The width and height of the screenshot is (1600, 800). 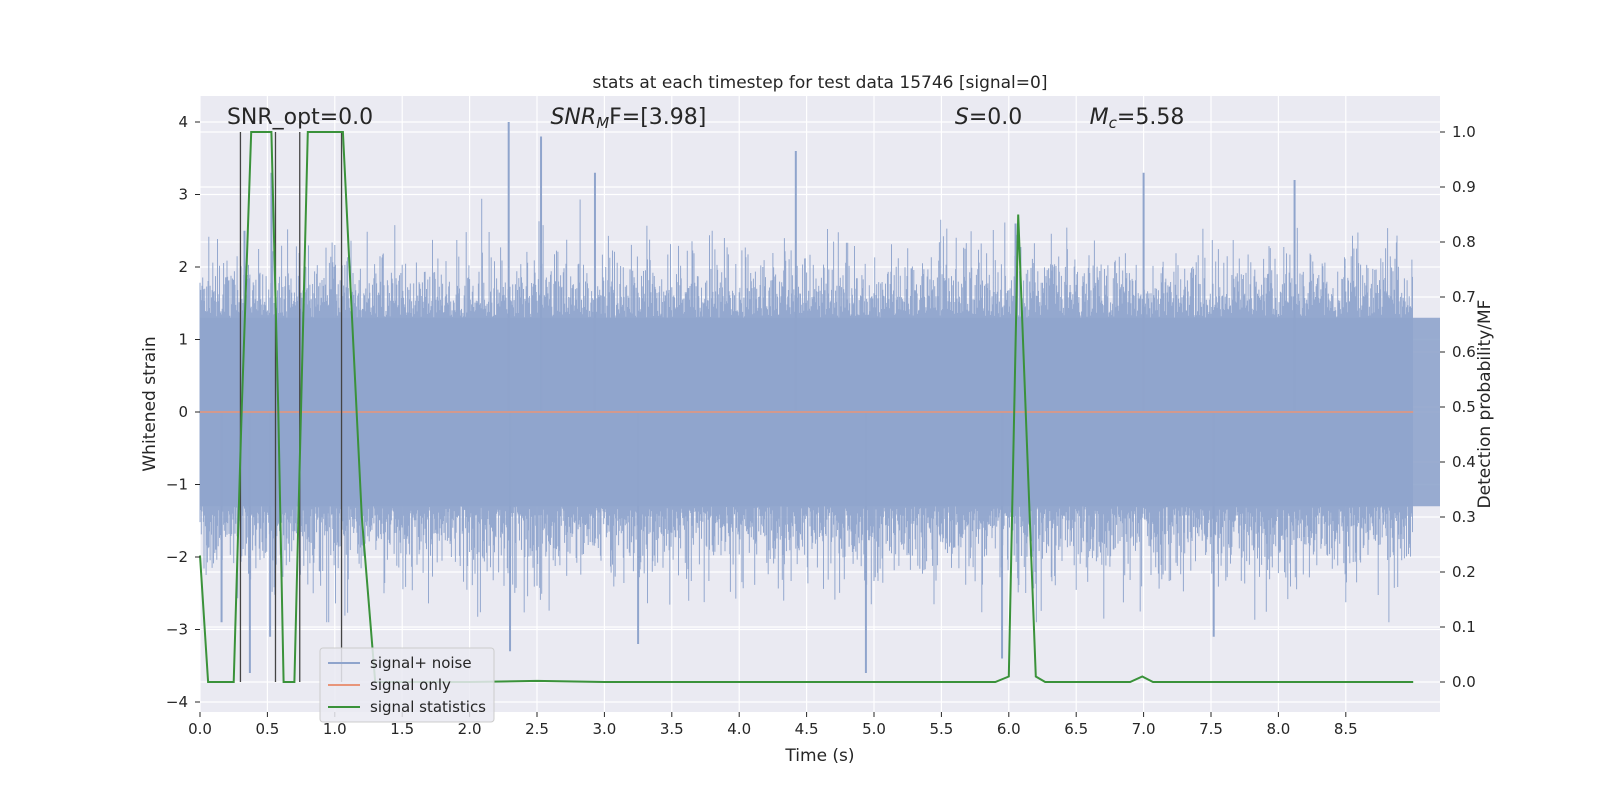 I want to click on annotation-snr-opt: SNR_opt=0.0, so click(x=300, y=117).